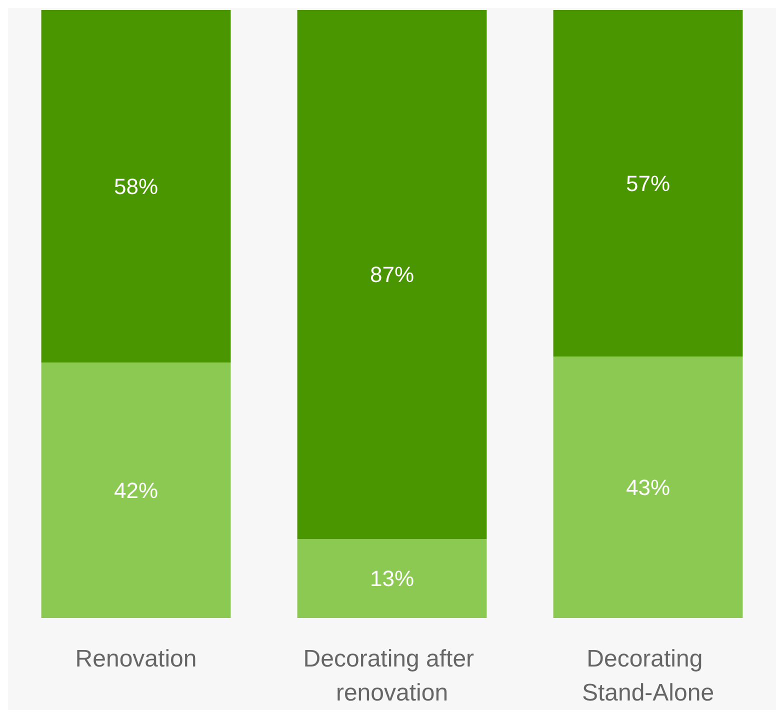 The image size is (784, 718). What do you see at coordinates (136, 186) in the screenshot?
I see `data-label: 58%` at bounding box center [136, 186].